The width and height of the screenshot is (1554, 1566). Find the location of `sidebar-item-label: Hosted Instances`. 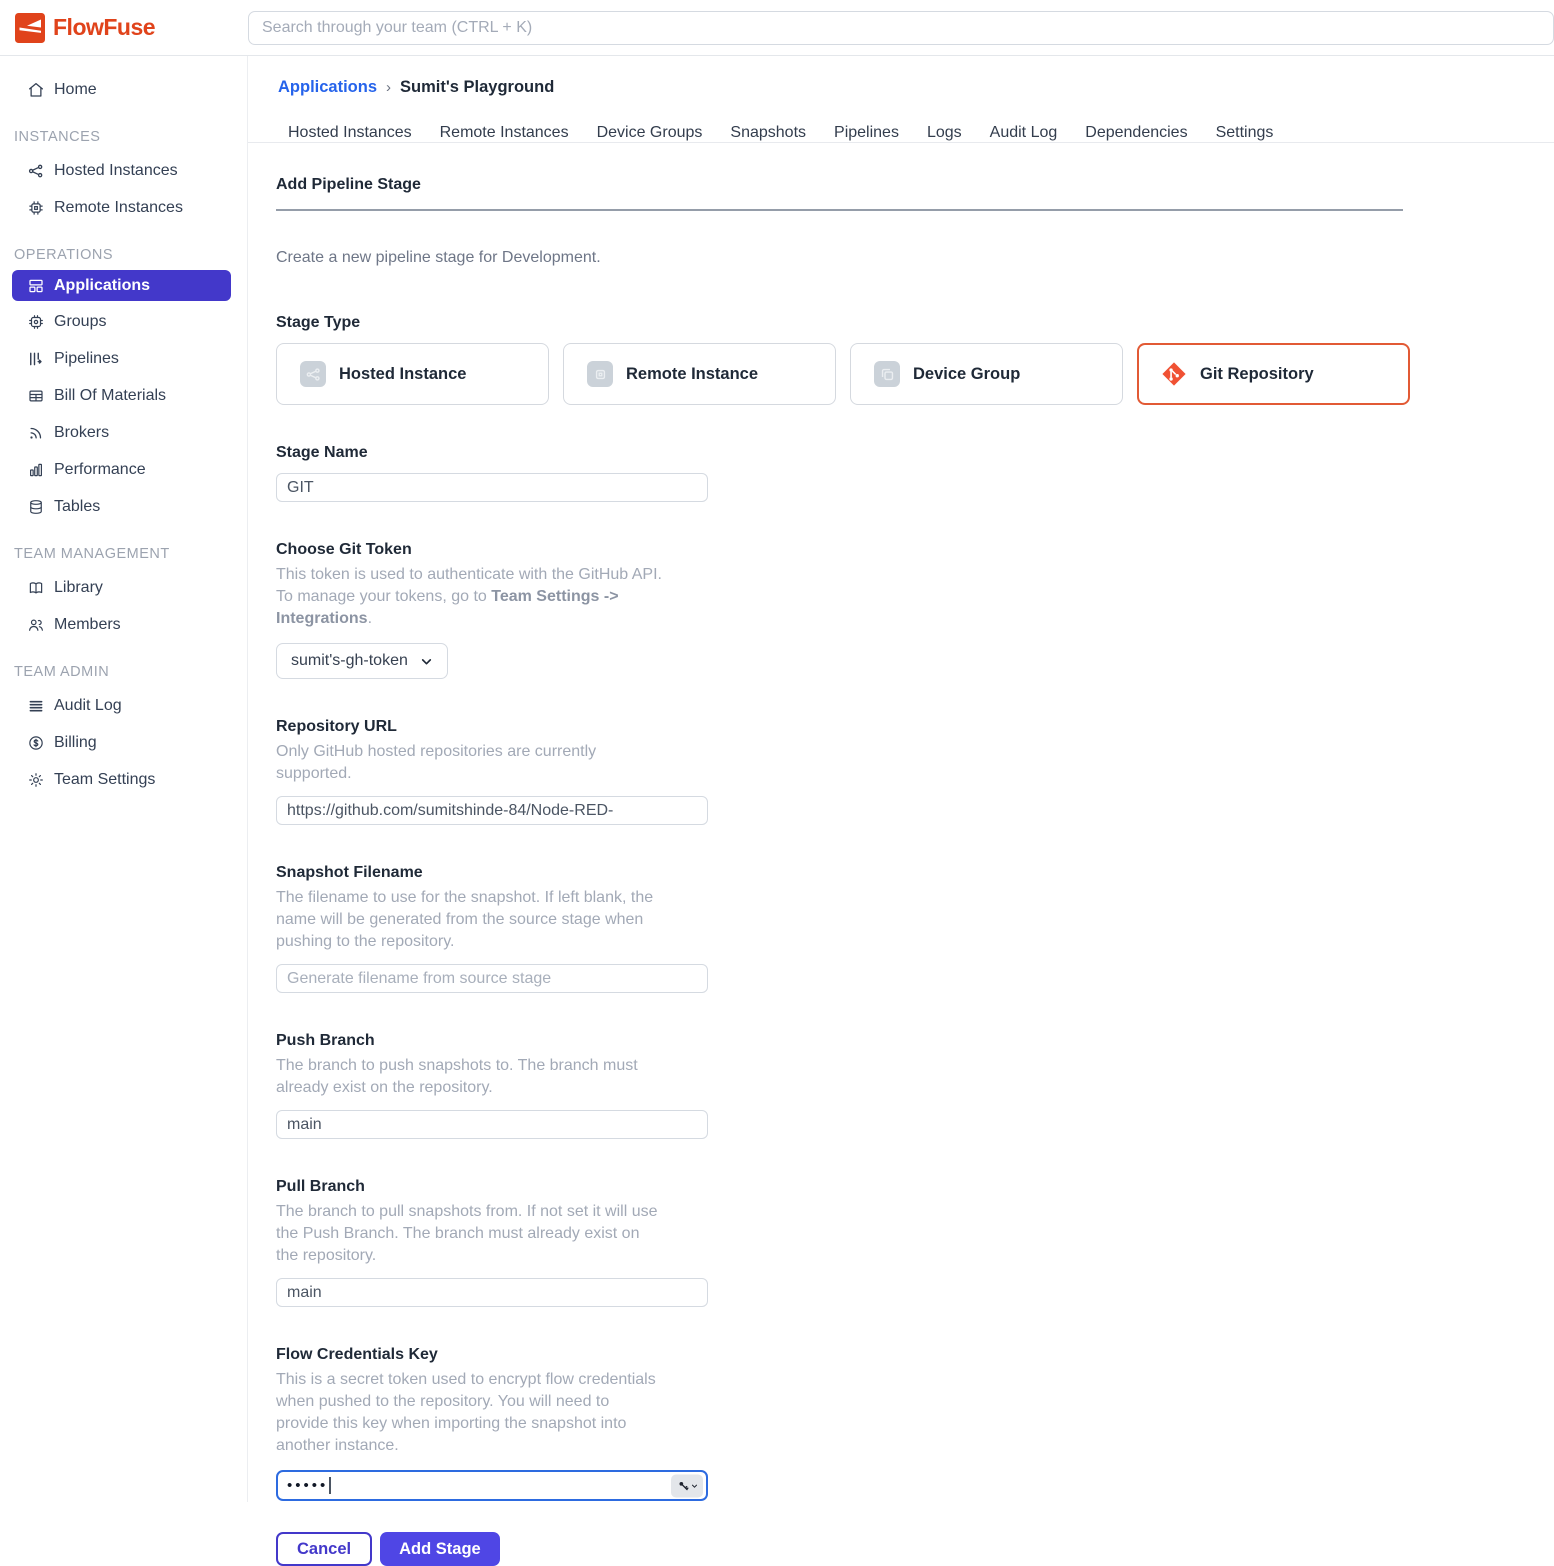

sidebar-item-label: Hosted Instances is located at coordinates (116, 170).